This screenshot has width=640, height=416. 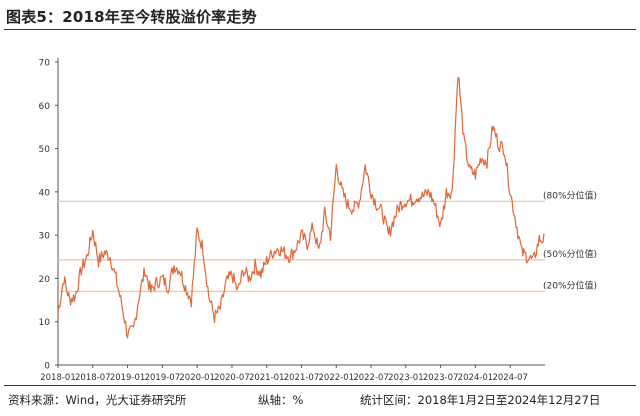 What do you see at coordinates (302, 378) in the screenshot?
I see `x-tick-label: 2021-07` at bounding box center [302, 378].